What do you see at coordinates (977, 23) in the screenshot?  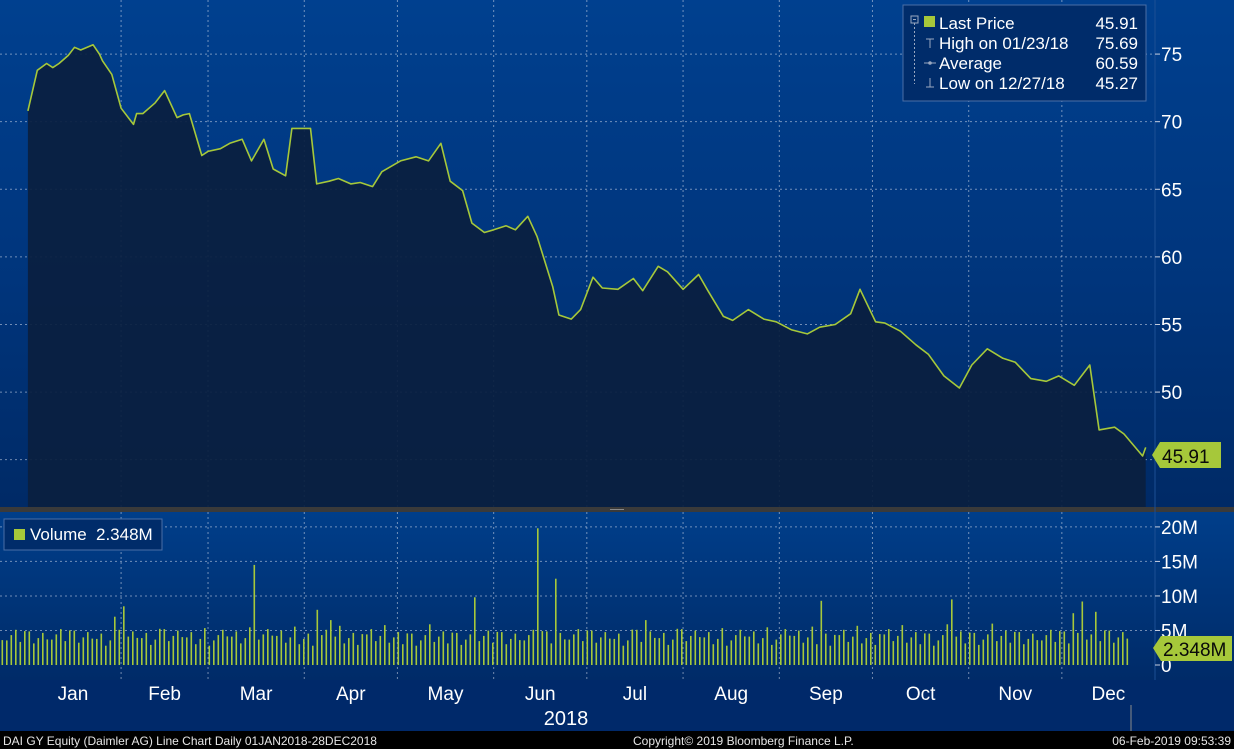 I see `legend-last-price-label: Last Price` at bounding box center [977, 23].